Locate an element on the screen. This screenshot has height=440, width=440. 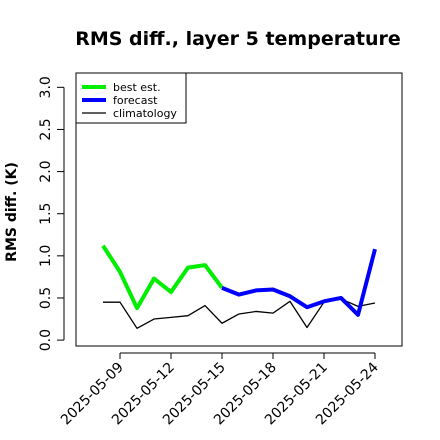
y-tick-label: 2.0 is located at coordinates (46, 171).